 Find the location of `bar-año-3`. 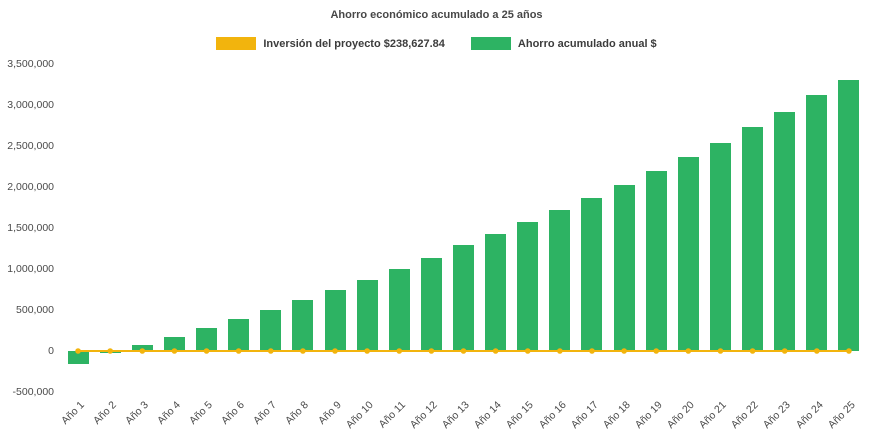

bar-año-3 is located at coordinates (142, 348).